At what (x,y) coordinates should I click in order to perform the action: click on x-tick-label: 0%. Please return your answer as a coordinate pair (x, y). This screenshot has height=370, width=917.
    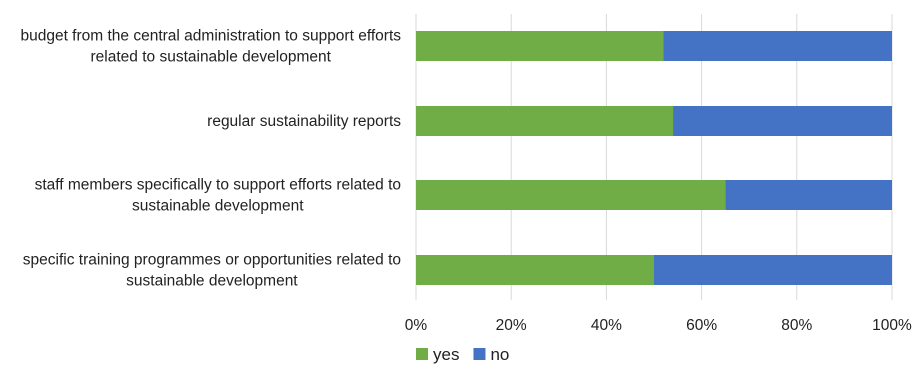
    Looking at the image, I should click on (416, 325).